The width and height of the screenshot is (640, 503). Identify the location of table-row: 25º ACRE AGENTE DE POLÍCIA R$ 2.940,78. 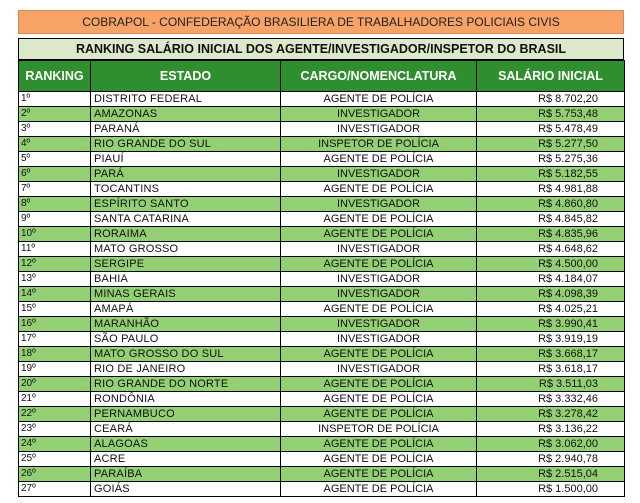
(321, 459).